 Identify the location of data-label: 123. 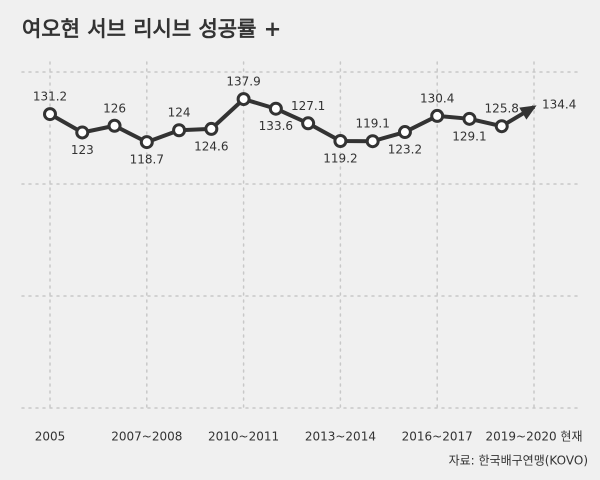
(82, 150).